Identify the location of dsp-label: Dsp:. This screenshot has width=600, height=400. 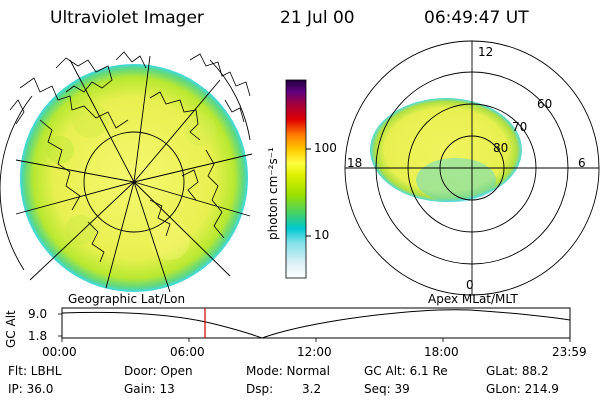
(260, 389).